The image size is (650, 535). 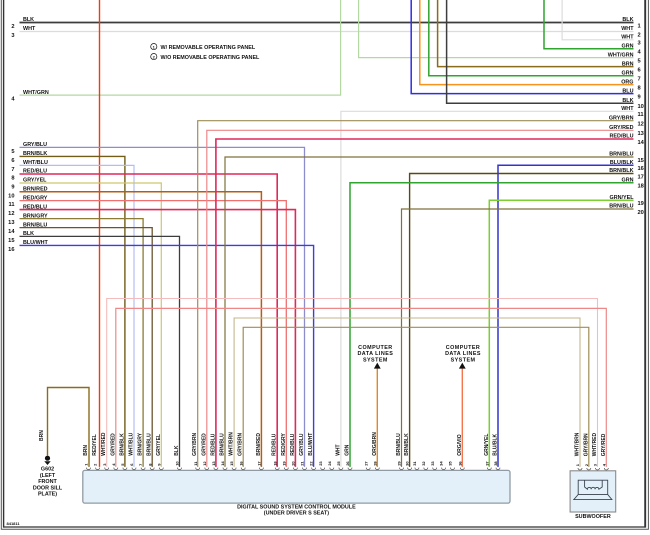 What do you see at coordinates (302, 444) in the screenshot?
I see `svg-text: GRY/BLU` at bounding box center [302, 444].